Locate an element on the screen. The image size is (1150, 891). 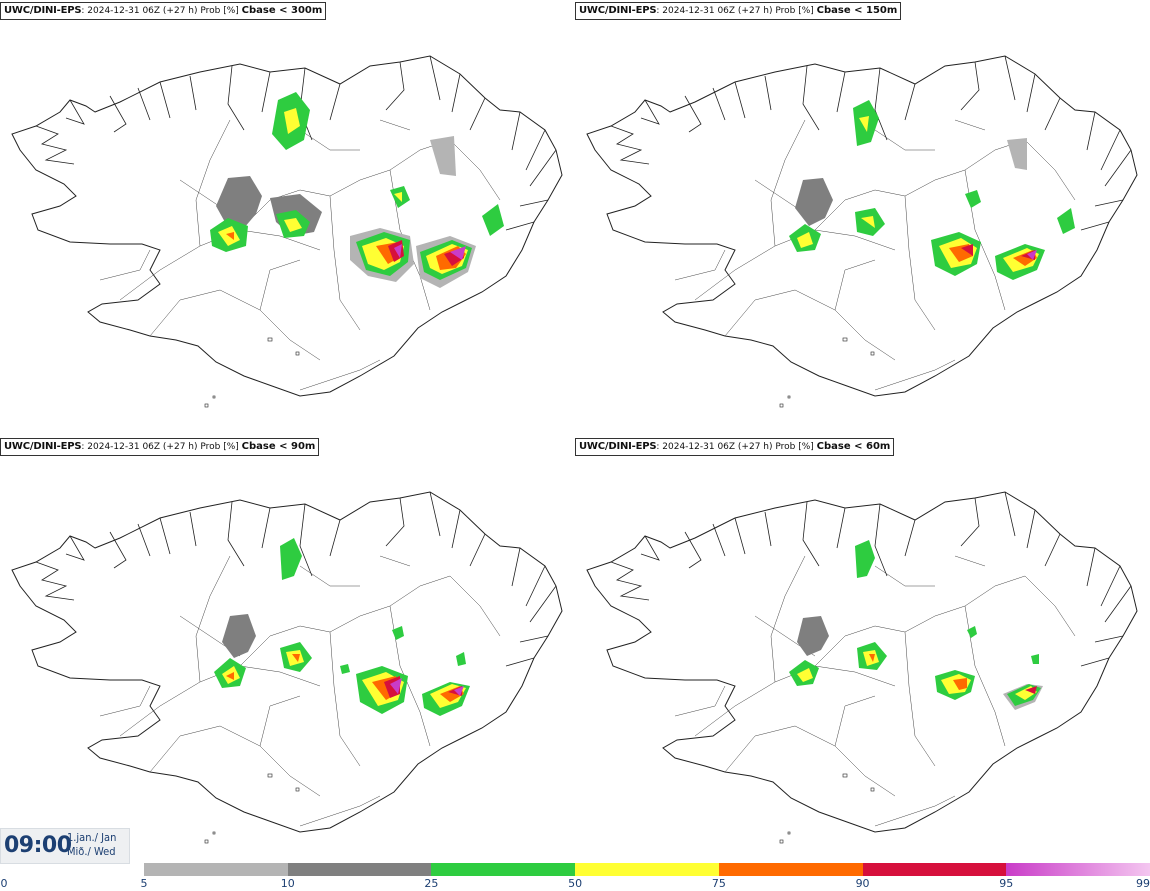
colorbar is located at coordinates (647, 869).